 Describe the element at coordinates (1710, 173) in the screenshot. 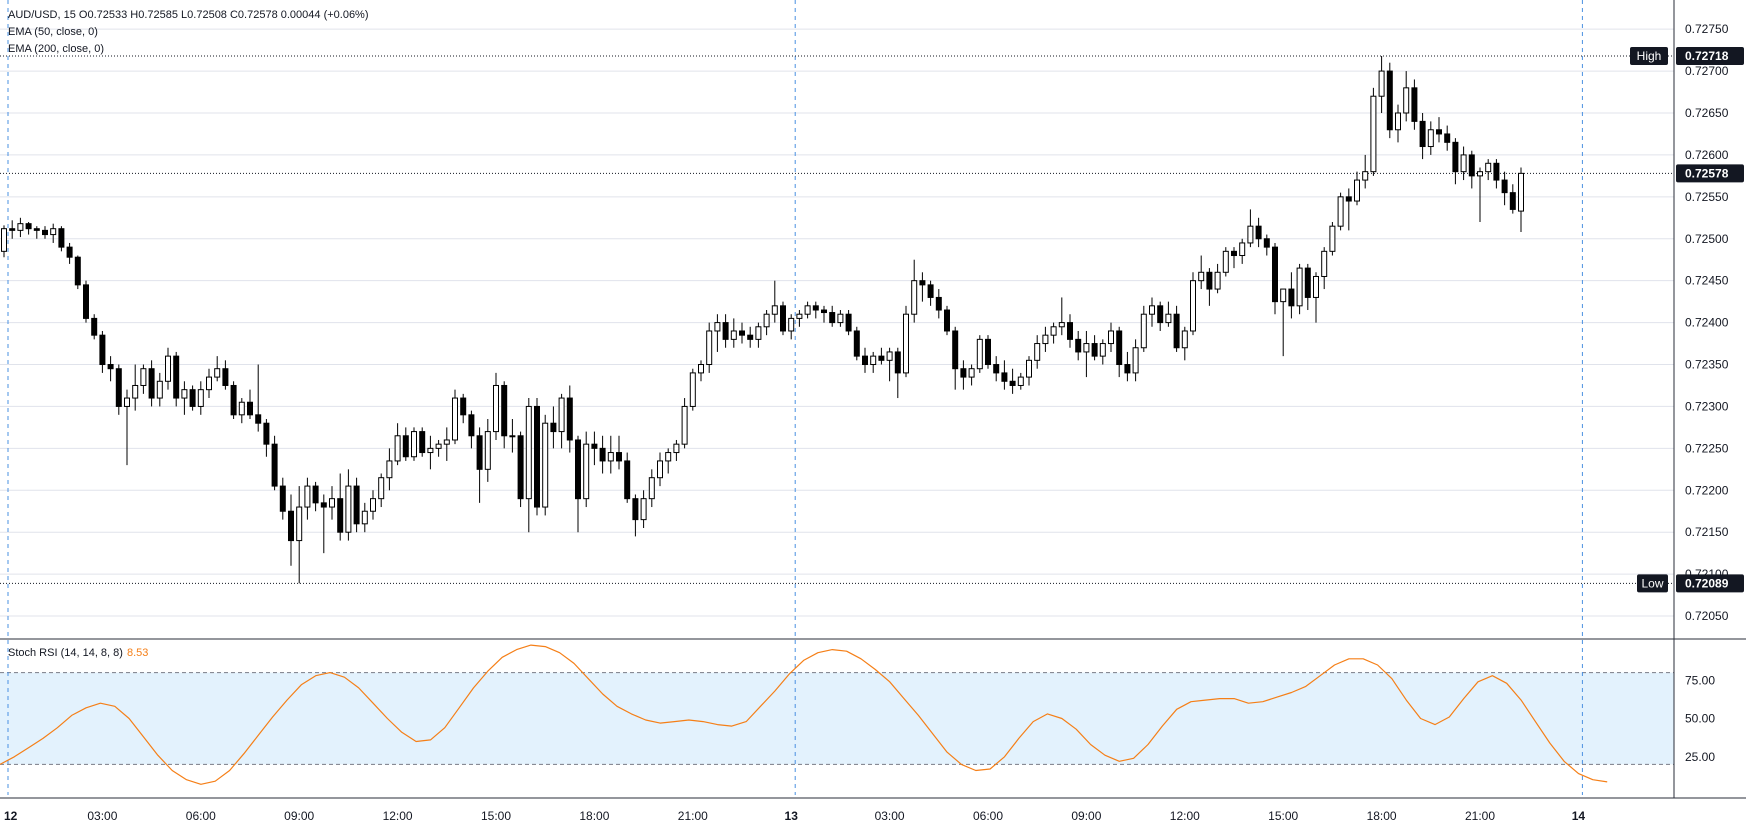

I see `last-price-marker-value-bg` at that location.